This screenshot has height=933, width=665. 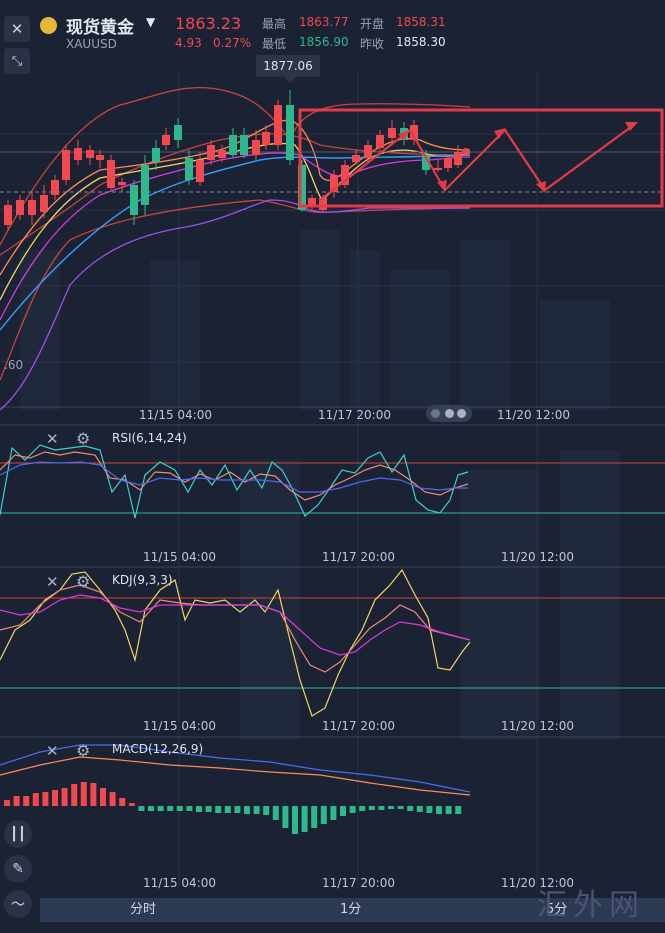 I want to click on tab-1min: 1分, so click(x=351, y=909).